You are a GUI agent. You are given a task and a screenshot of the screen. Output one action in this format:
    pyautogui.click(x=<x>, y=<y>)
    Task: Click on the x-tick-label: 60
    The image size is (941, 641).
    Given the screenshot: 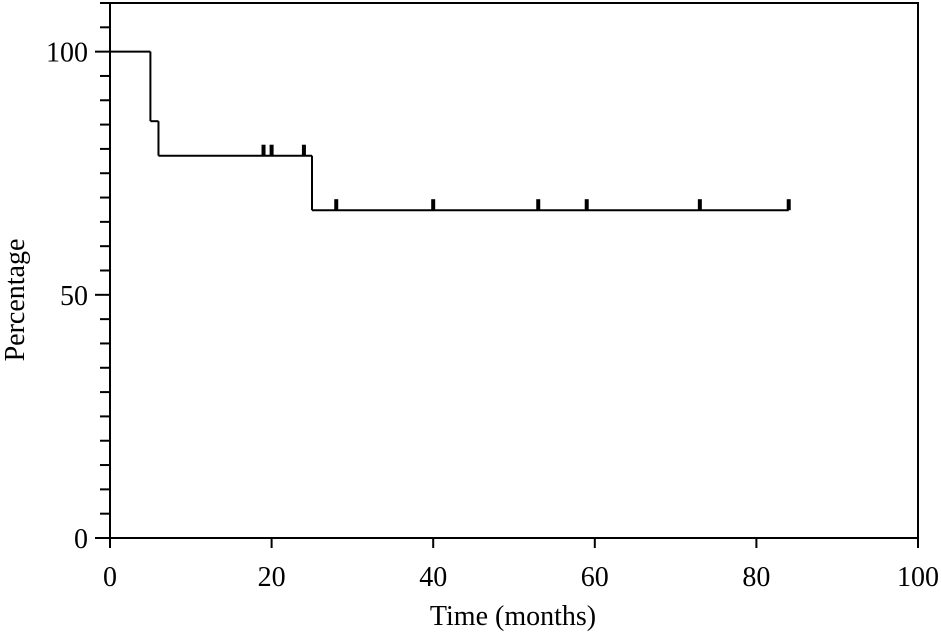 What is the action you would take?
    pyautogui.click(x=595, y=577)
    